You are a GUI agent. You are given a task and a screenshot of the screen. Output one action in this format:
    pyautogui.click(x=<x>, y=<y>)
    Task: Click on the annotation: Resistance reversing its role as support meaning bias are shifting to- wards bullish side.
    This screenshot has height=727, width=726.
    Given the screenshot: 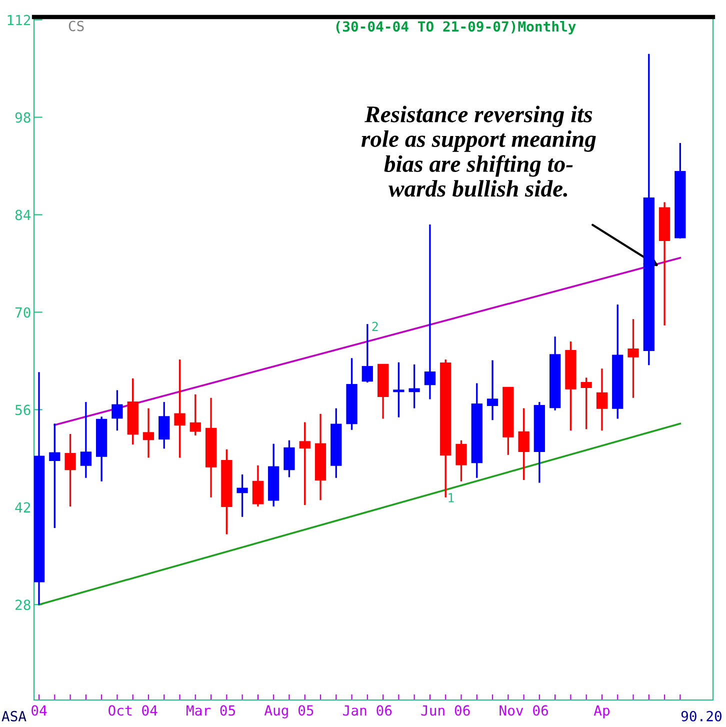 What is the action you would take?
    pyautogui.click(x=478, y=151)
    